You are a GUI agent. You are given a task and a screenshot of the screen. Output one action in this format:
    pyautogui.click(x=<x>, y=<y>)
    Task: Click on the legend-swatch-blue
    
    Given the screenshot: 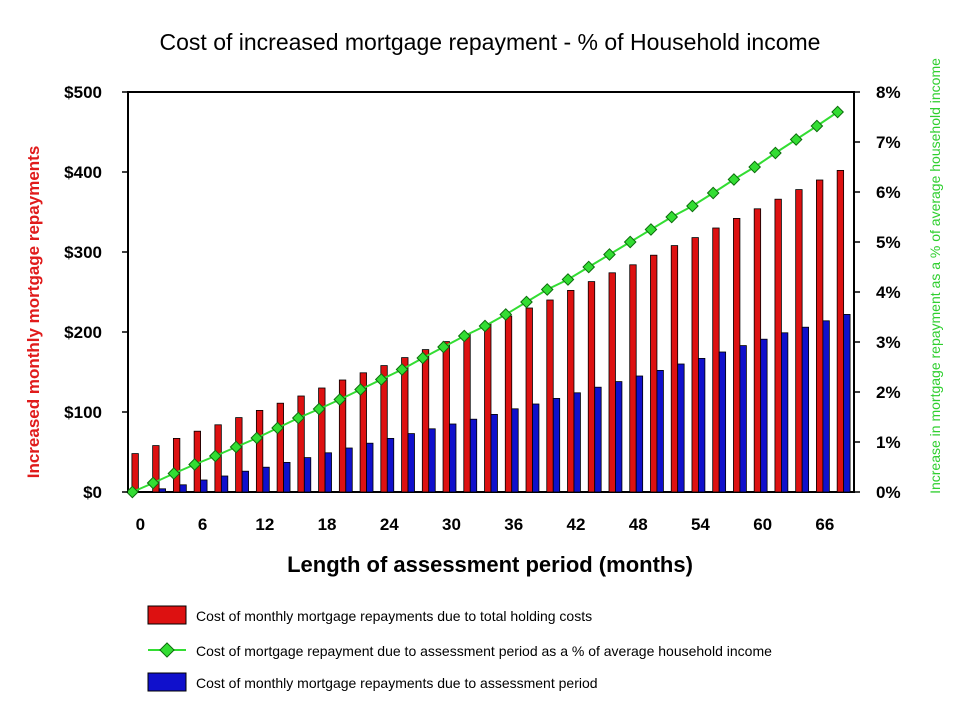 What is the action you would take?
    pyautogui.click(x=167, y=682)
    